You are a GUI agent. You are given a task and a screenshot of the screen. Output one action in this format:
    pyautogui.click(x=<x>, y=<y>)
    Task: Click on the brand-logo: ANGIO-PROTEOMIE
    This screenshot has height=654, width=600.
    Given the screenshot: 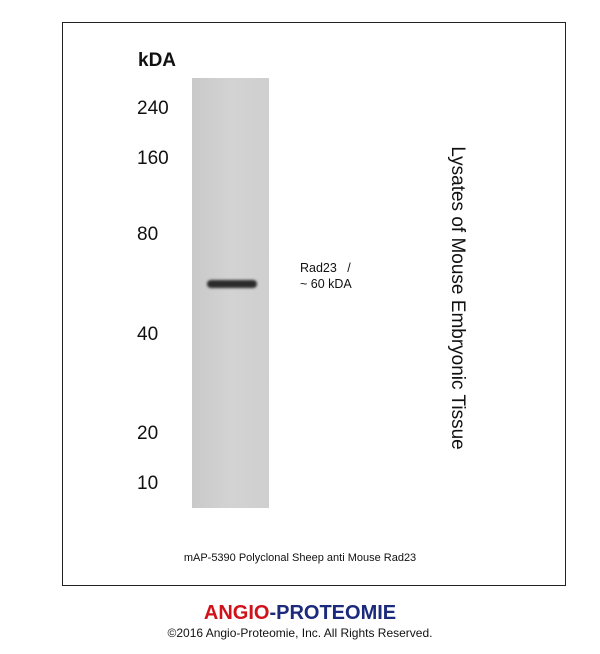 What is the action you would take?
    pyautogui.click(x=300, y=613)
    